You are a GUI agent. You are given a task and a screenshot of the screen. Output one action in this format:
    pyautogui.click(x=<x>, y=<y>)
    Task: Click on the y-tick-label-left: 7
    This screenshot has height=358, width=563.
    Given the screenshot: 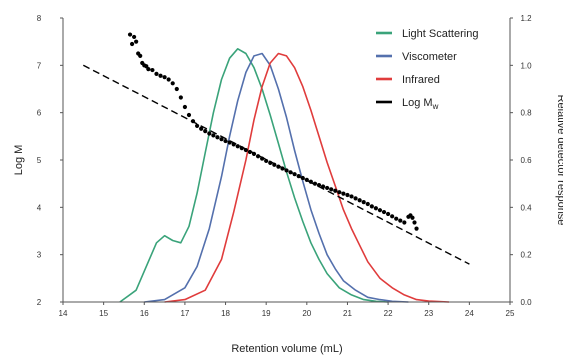 What is the action you would take?
    pyautogui.click(x=39, y=65)
    